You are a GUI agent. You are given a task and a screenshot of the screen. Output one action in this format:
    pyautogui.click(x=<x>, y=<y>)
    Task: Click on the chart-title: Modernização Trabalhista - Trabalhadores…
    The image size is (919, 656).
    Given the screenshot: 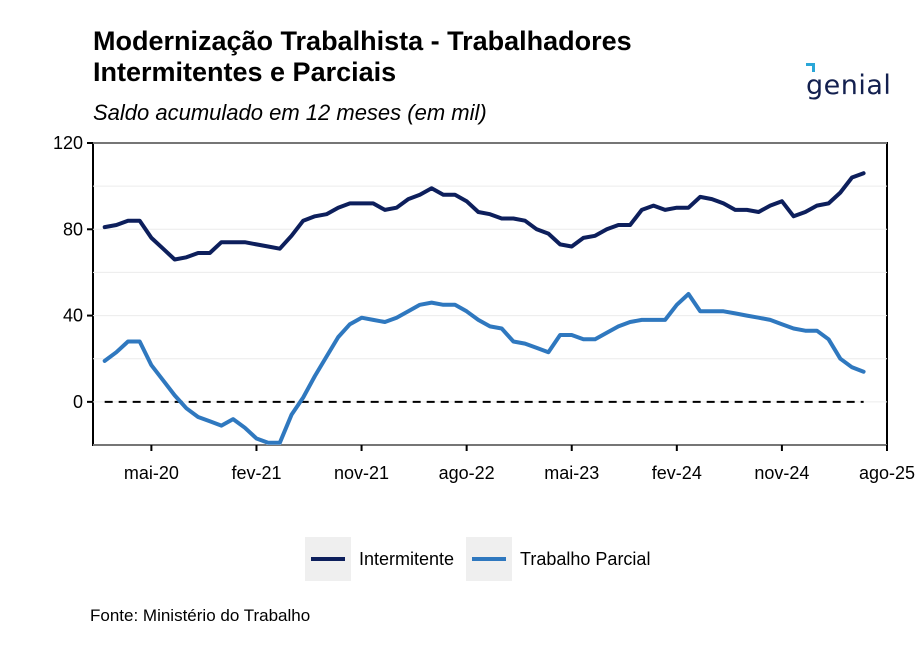 What is the action you would take?
    pyautogui.click(x=362, y=56)
    